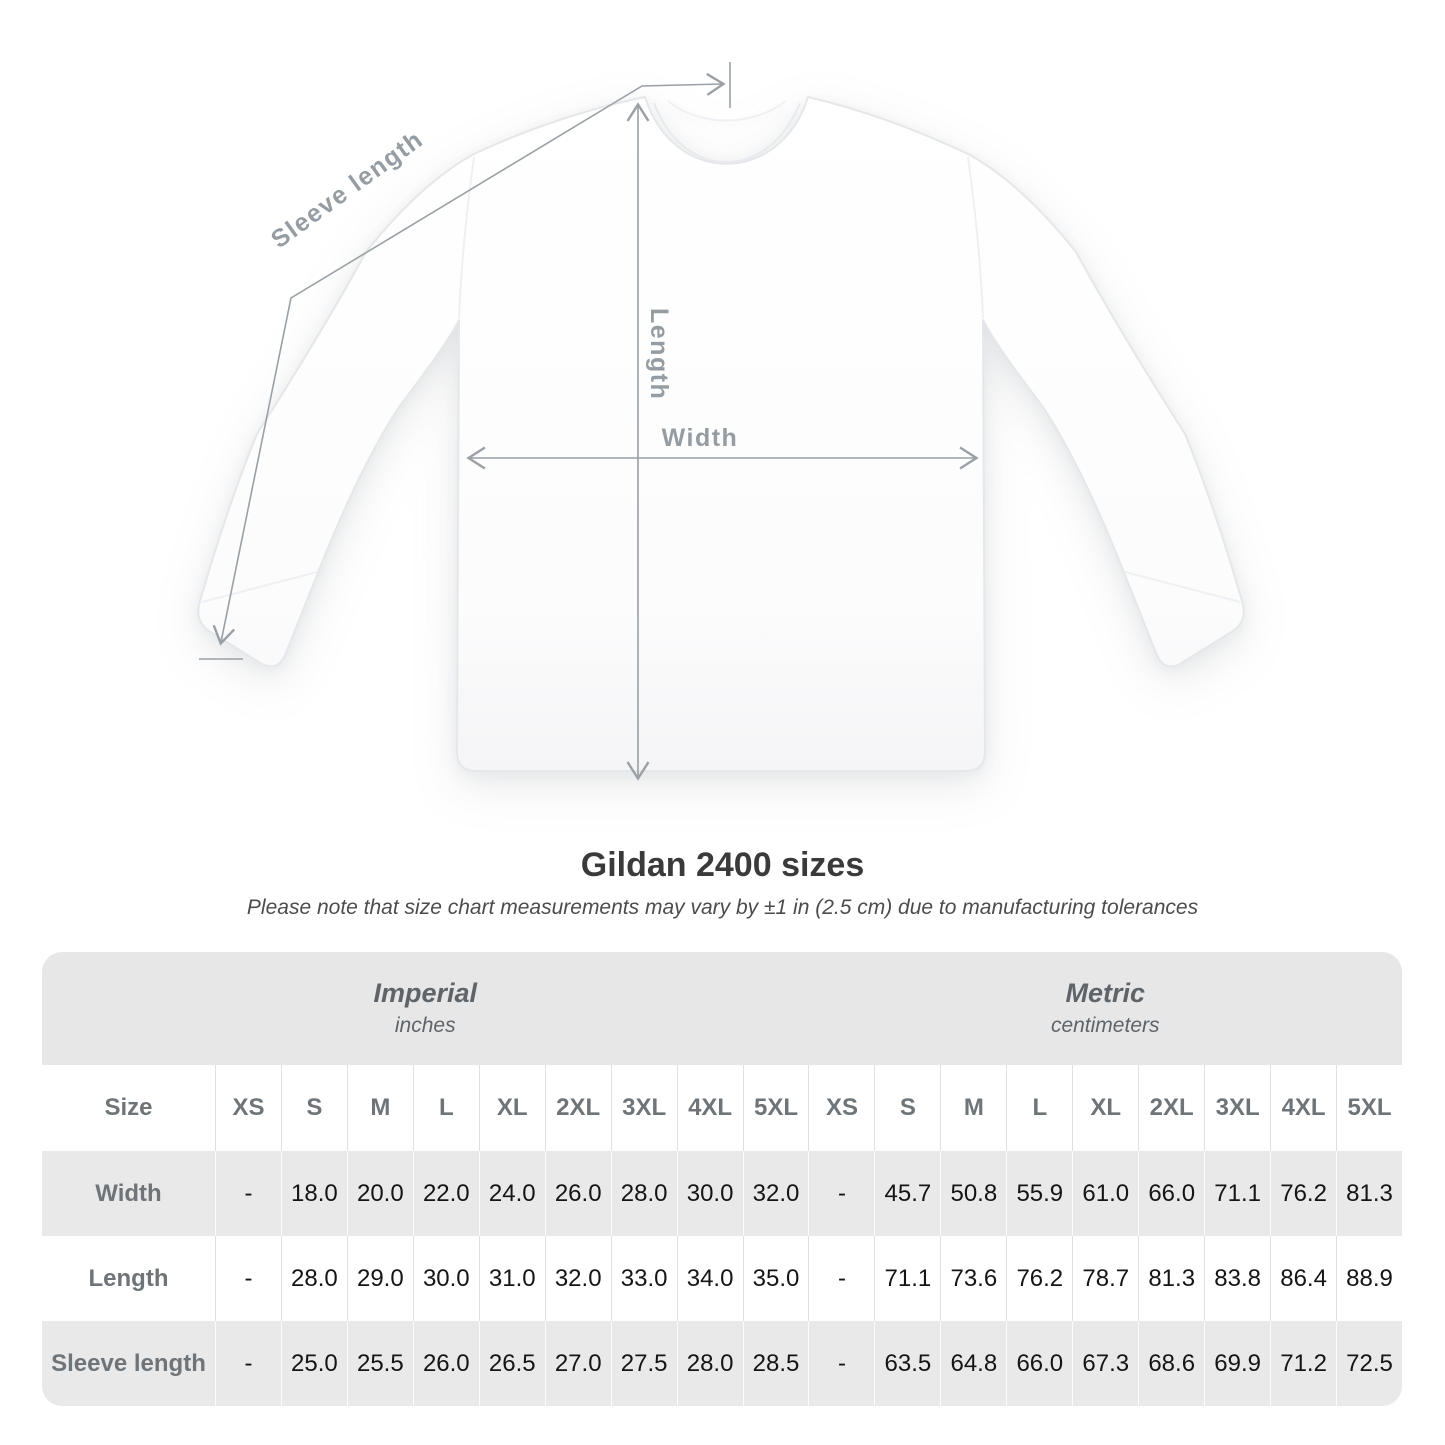 The height and width of the screenshot is (1445, 1445). I want to click on cell-sleeve-imperial-xl: 26.5, so click(511, 1363).